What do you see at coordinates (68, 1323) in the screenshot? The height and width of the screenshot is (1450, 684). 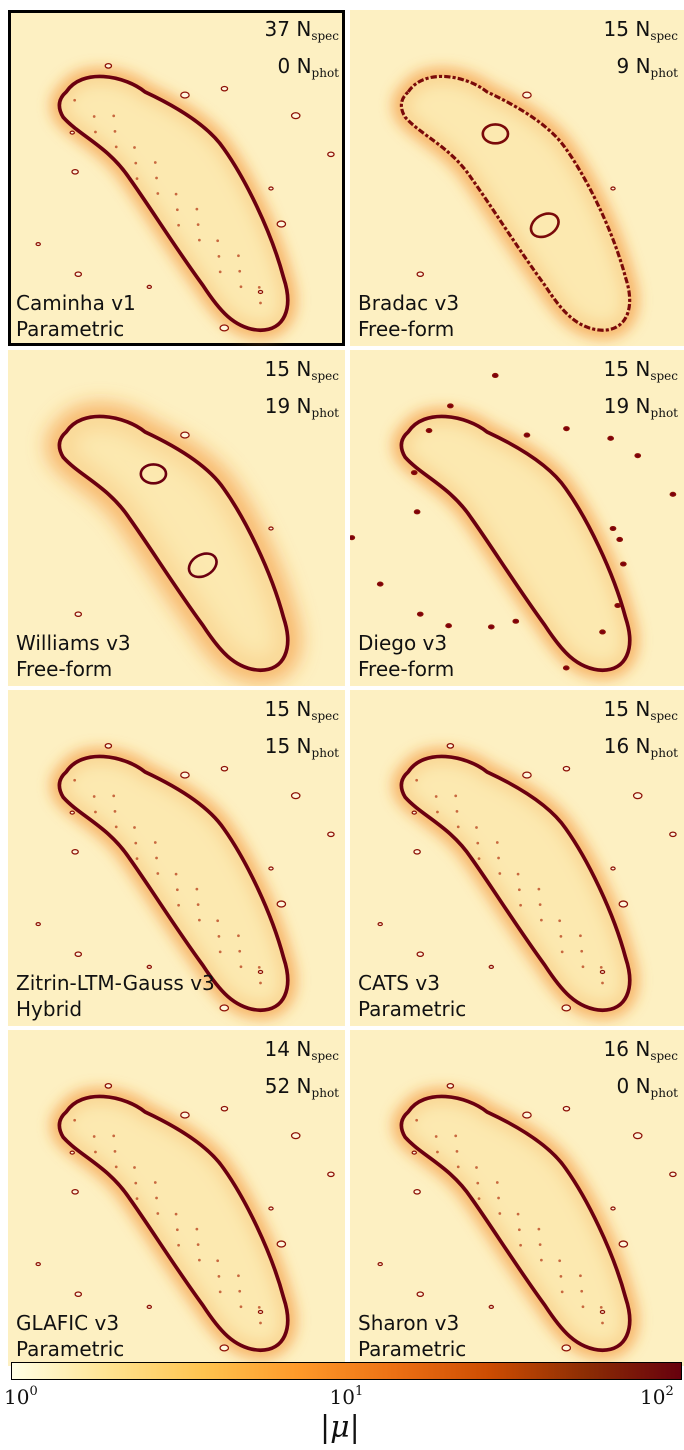 I see `model-name: GLAFIC v3` at bounding box center [68, 1323].